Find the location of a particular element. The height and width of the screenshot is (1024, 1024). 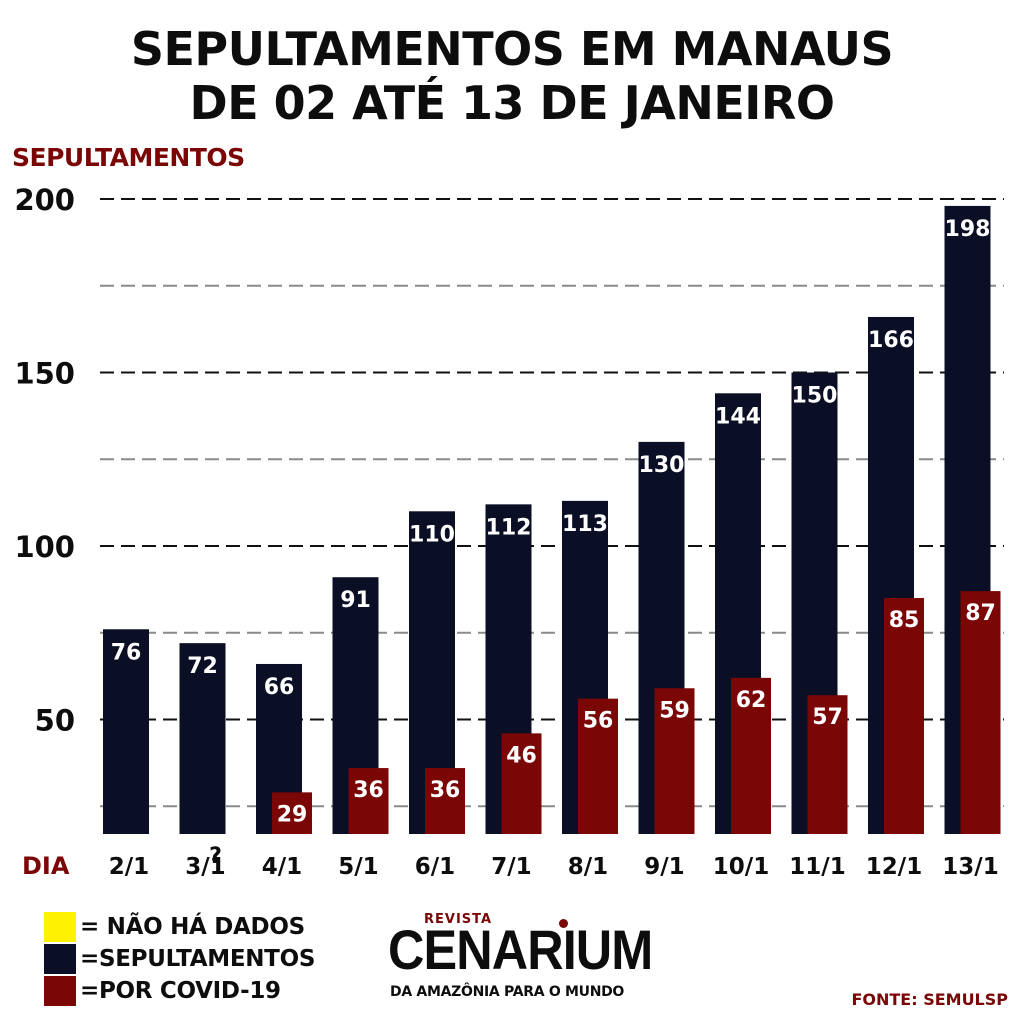

x-tick-label: 8/1 is located at coordinates (588, 867).